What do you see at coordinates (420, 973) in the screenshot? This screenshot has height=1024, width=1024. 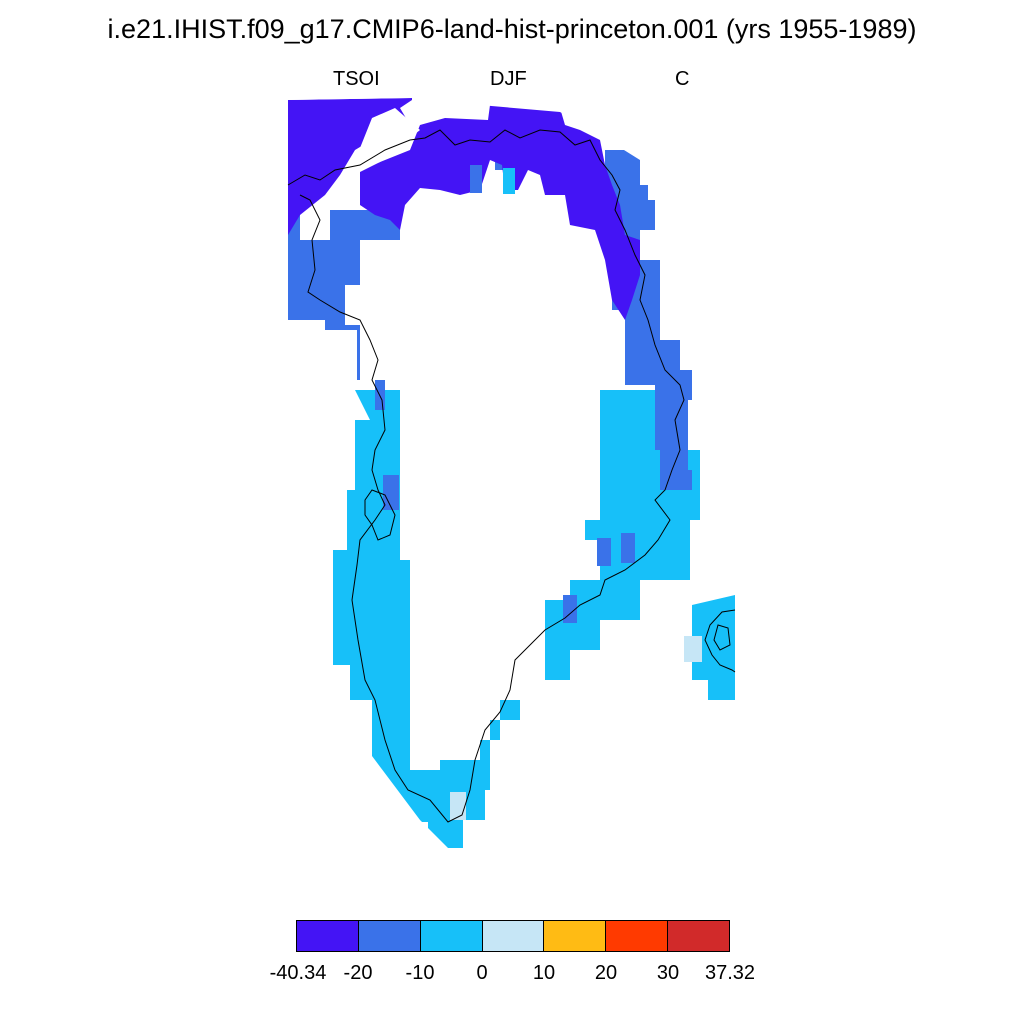 I see `colorbar-label: -10` at bounding box center [420, 973].